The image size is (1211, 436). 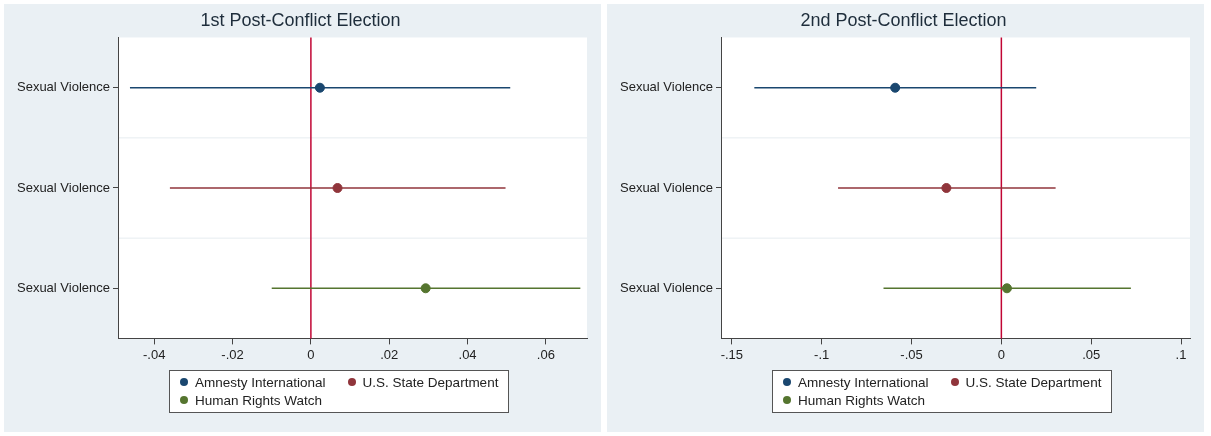 What do you see at coordinates (467, 354) in the screenshot?
I see `x-tick-label: .04` at bounding box center [467, 354].